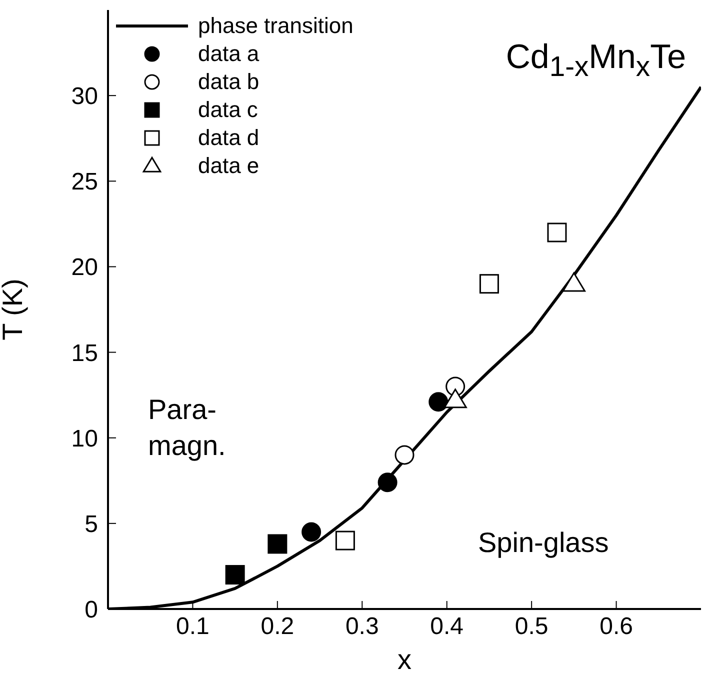 The height and width of the screenshot is (687, 702). Describe the element at coordinates (616, 626) in the screenshot. I see `x-tick-label: 0.6` at that location.